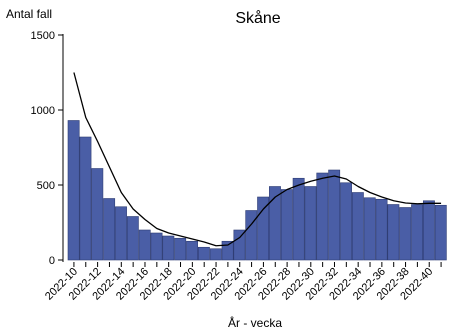 Image resolution: width=449 pixels, height=332 pixels. What do you see at coordinates (47, 148) in the screenshot?
I see `y-axis: 0 500 1000 1500` at bounding box center [47, 148].